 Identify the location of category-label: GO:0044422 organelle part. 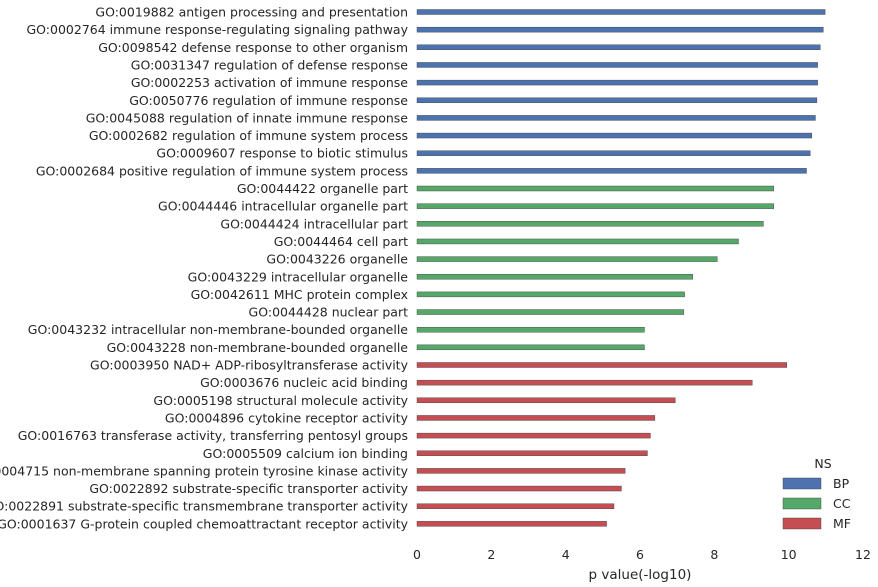
(322, 188).